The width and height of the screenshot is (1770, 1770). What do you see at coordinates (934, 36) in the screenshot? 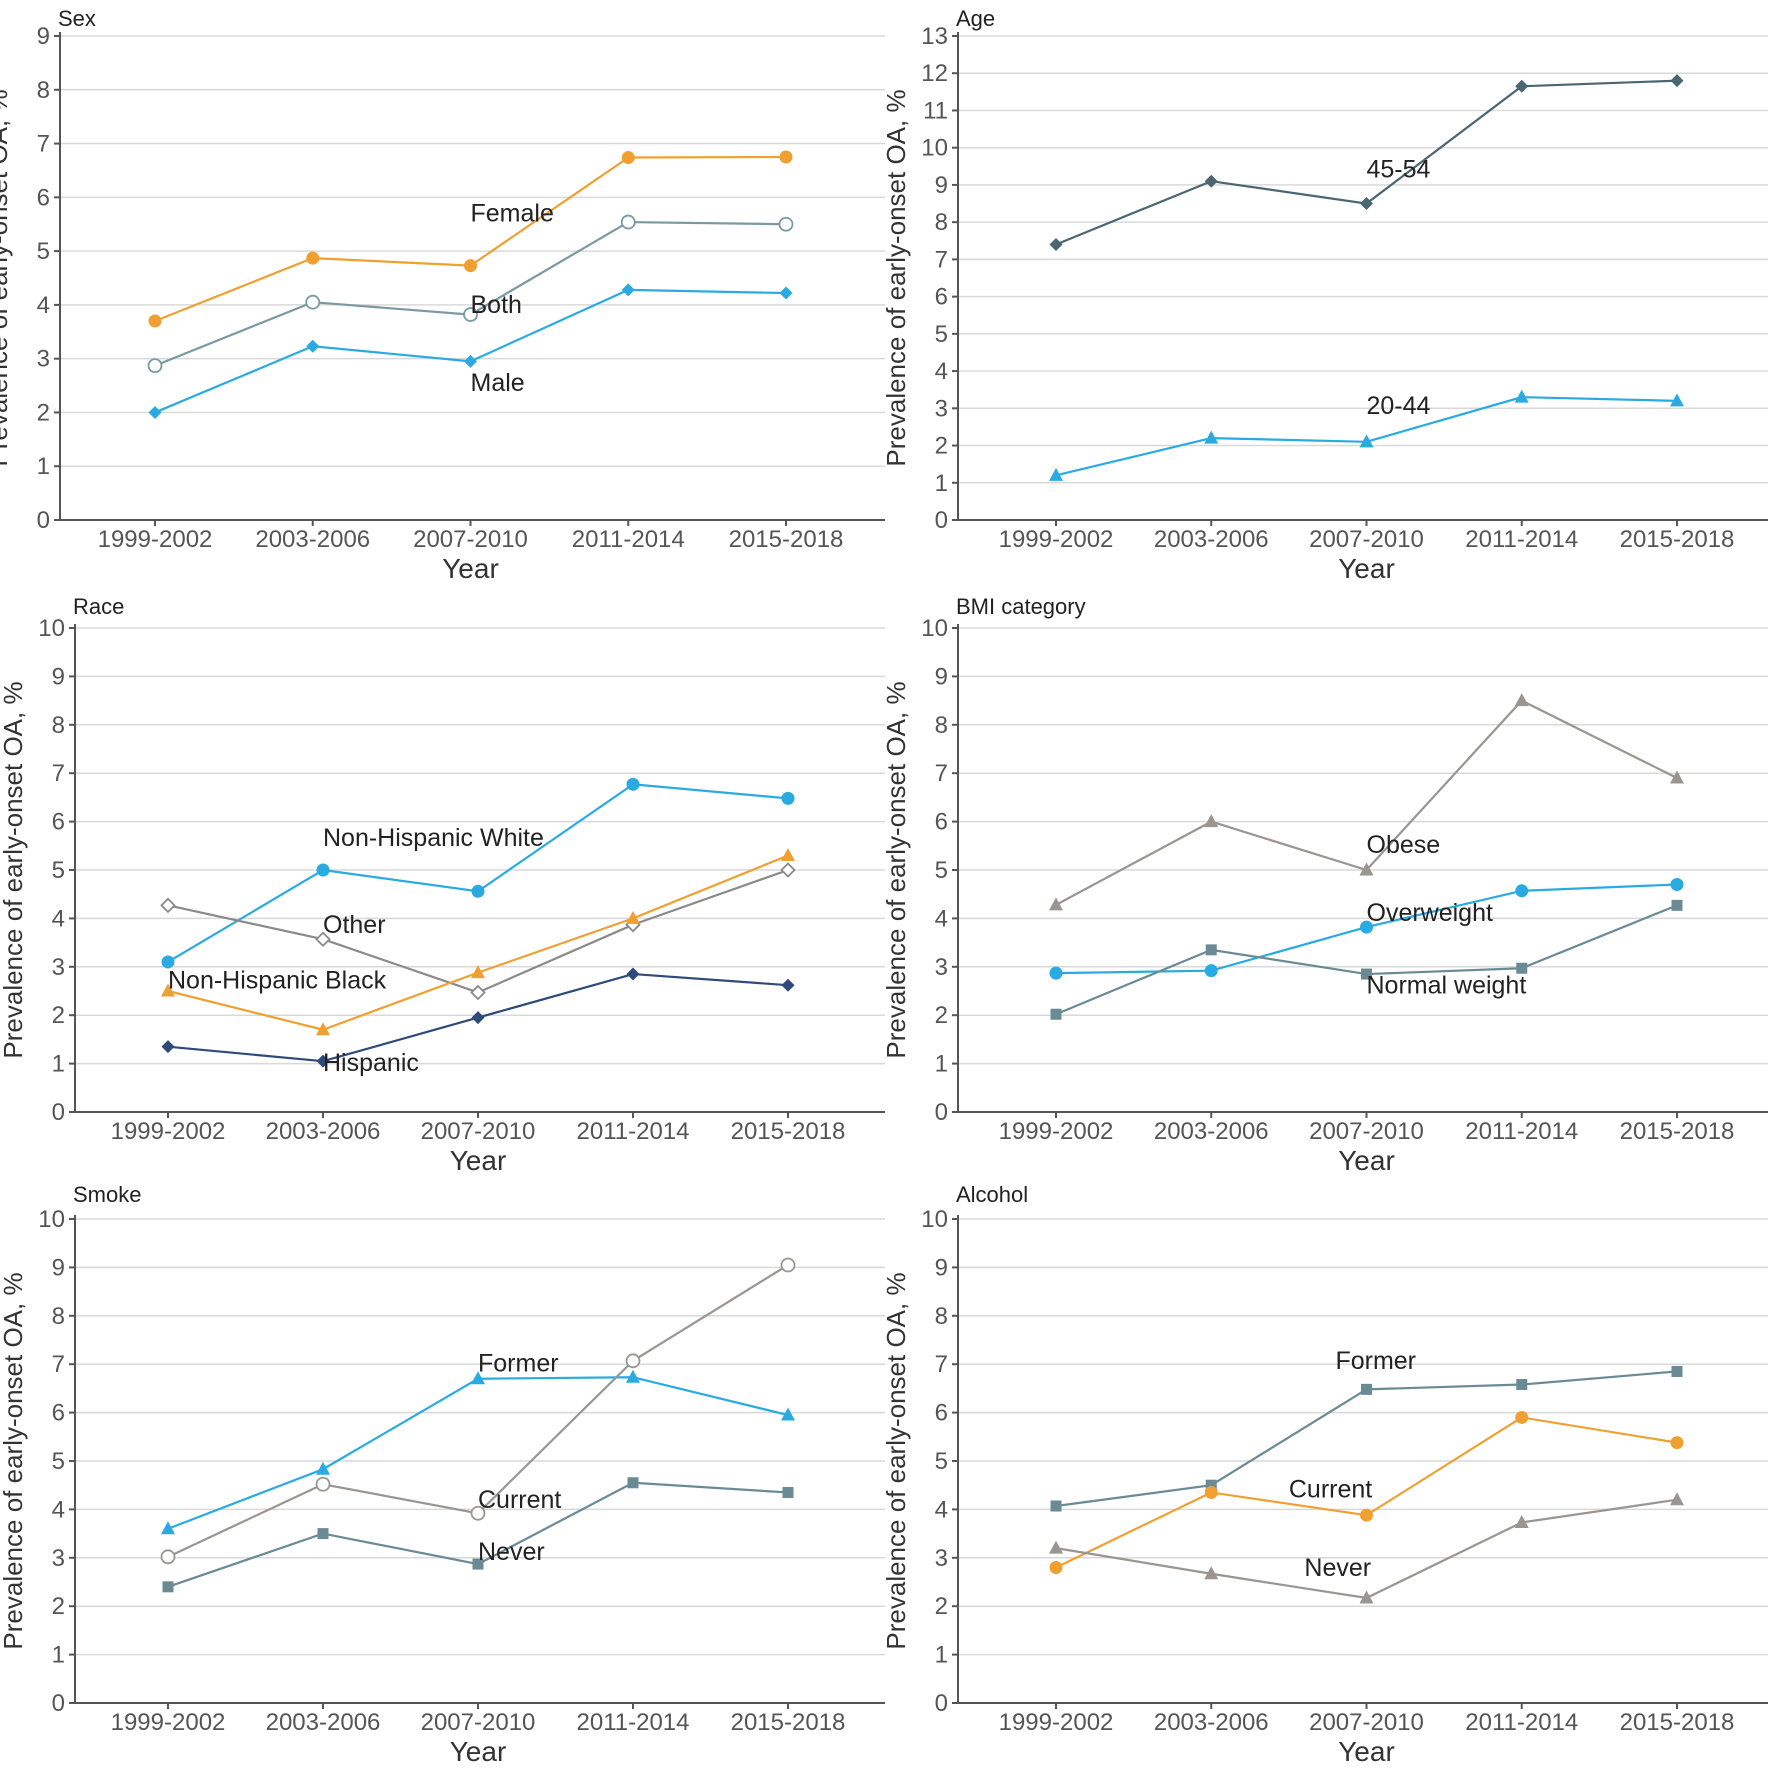
I see `y-tick-label: 13` at bounding box center [934, 36].